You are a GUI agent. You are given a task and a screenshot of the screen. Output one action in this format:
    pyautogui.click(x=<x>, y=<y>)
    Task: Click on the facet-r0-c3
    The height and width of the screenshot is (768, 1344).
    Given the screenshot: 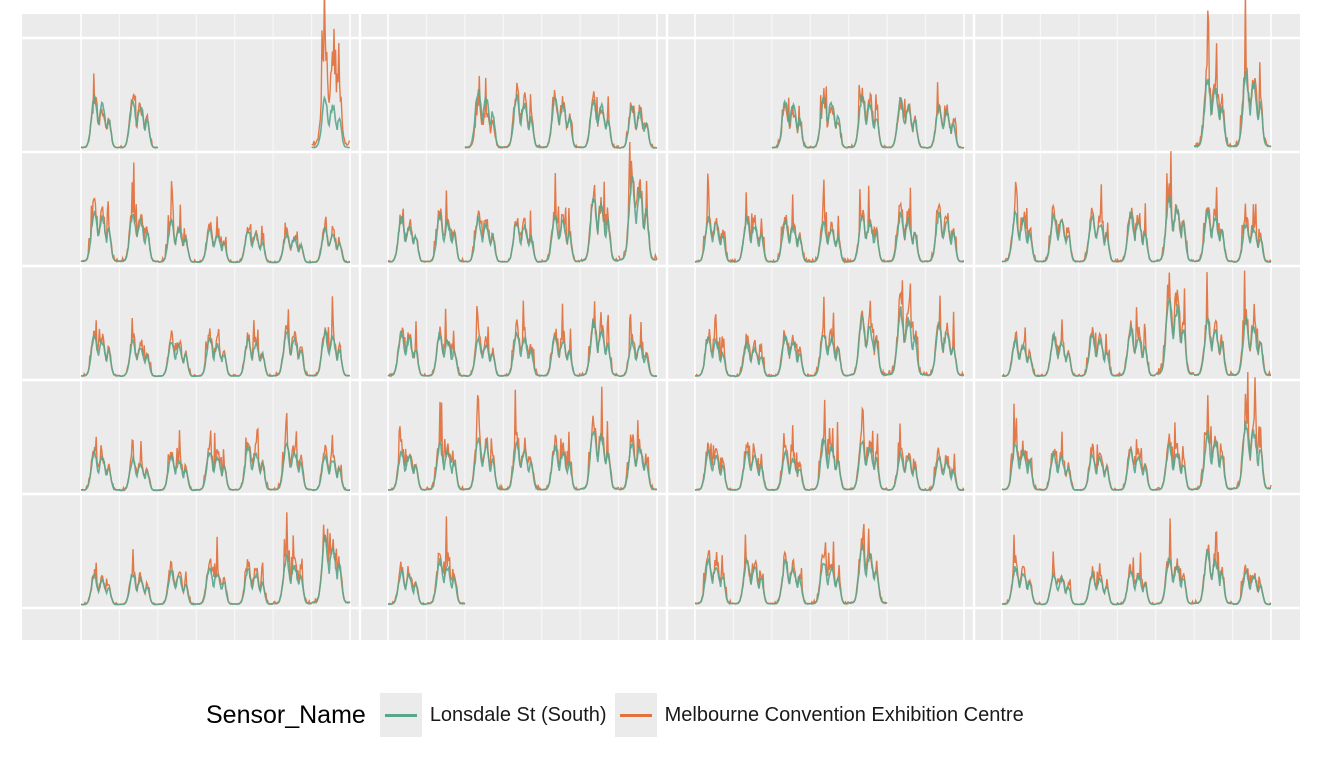 What is the action you would take?
    pyautogui.click(x=1232, y=74)
    